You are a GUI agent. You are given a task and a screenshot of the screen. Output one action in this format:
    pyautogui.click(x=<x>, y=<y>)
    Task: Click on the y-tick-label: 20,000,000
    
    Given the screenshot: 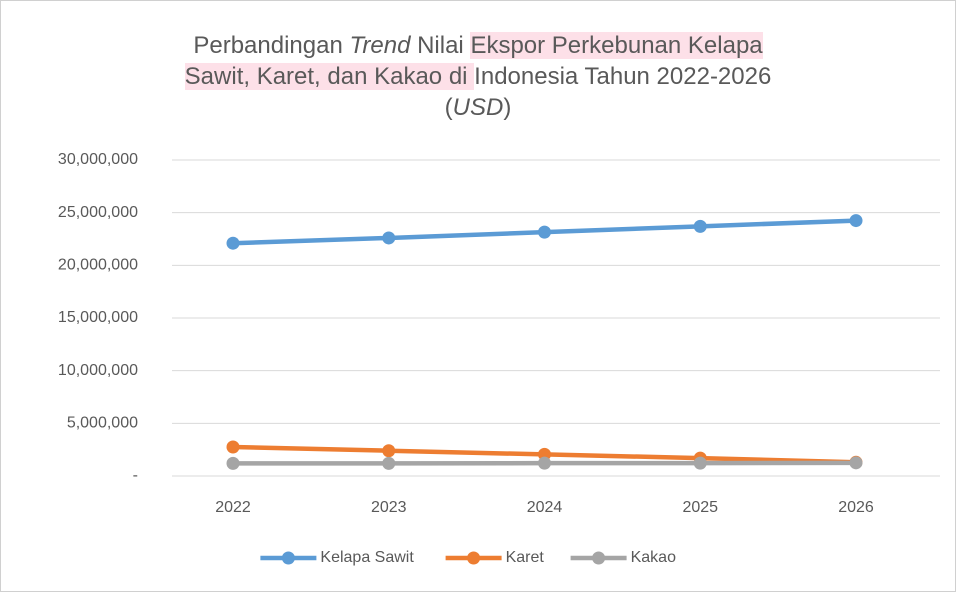 What is the action you would take?
    pyautogui.click(x=98, y=265)
    